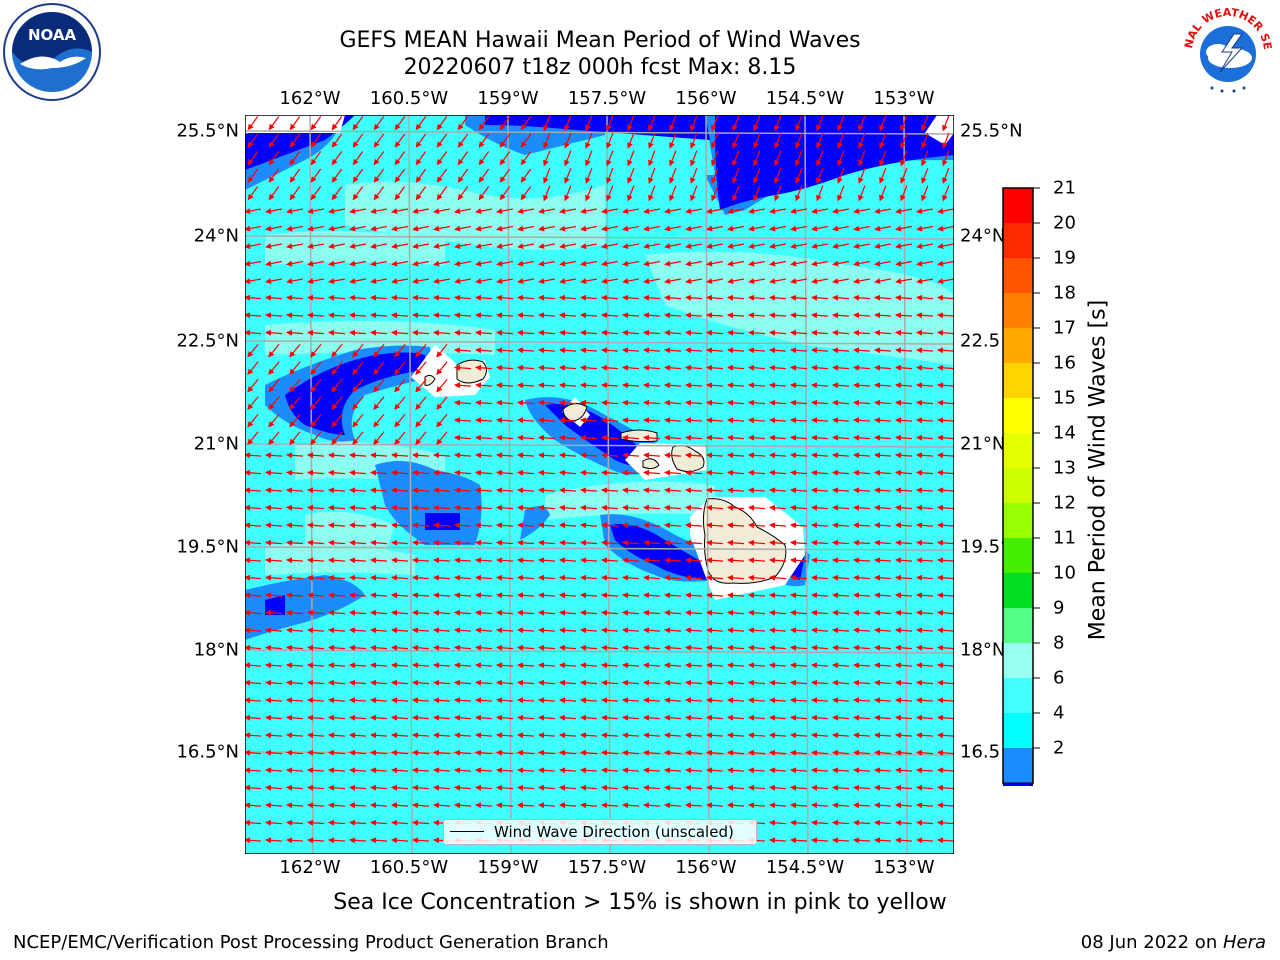 This screenshot has width=1280, height=960. Describe the element at coordinates (991, 131) in the screenshot. I see `lat-label-right: 25.5°N` at that location.